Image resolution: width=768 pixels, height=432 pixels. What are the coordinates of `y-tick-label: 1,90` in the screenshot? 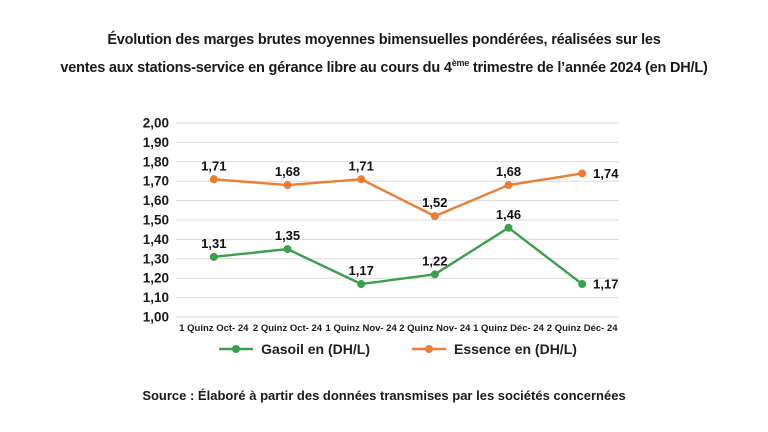 It's located at (156, 142).